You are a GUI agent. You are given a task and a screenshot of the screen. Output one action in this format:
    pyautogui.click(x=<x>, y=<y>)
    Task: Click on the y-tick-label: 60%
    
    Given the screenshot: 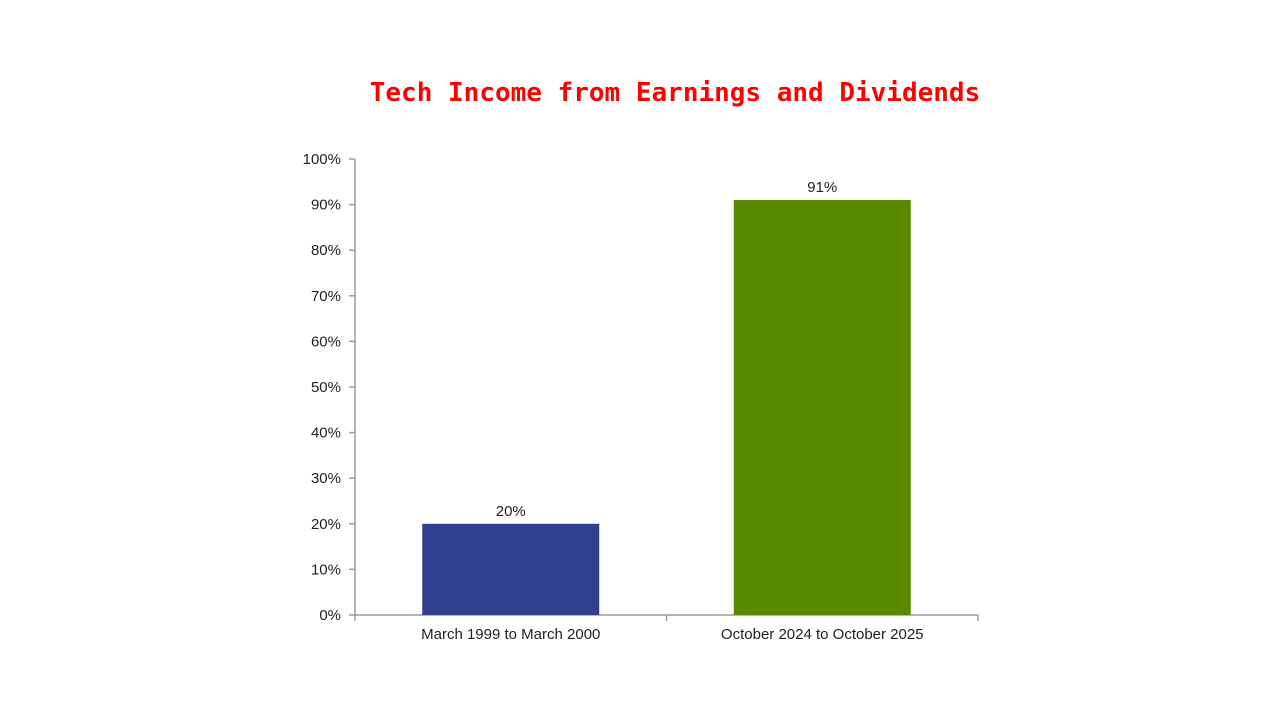 What is the action you would take?
    pyautogui.click(x=326, y=341)
    